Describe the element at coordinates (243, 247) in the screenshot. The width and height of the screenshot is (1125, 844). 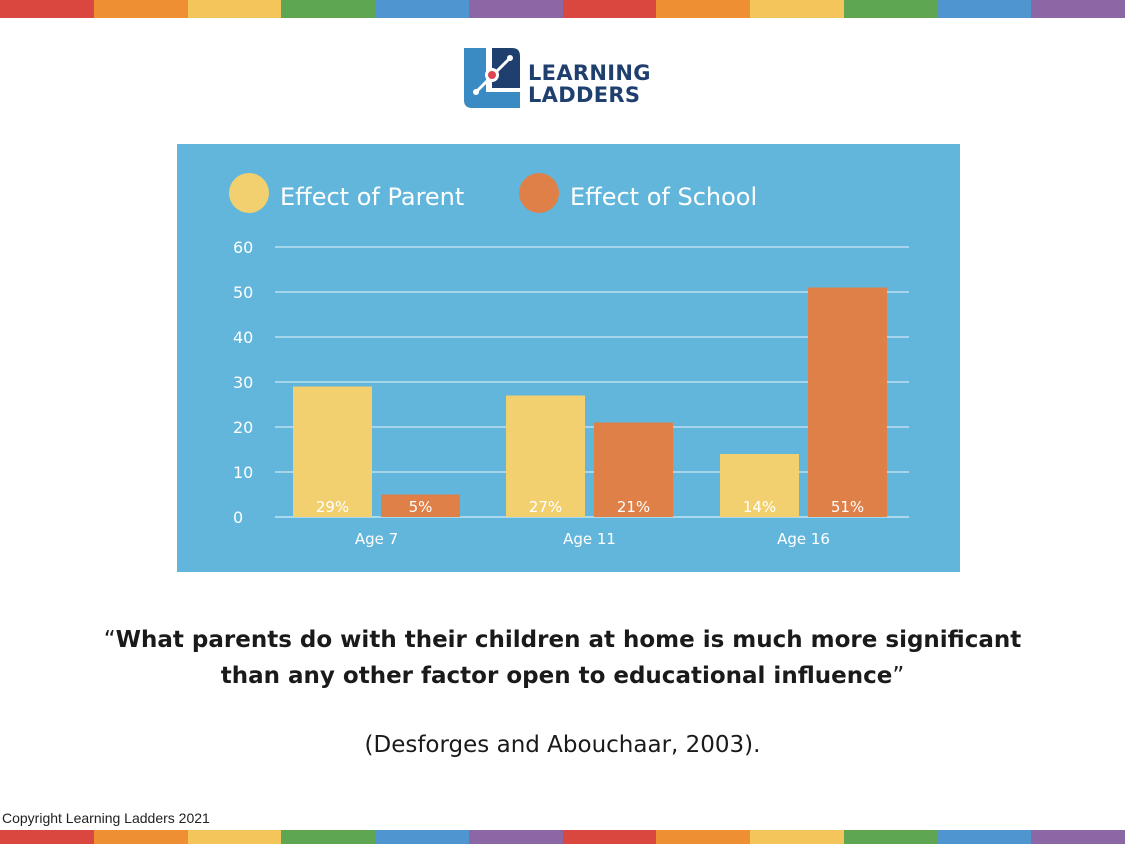
I see `y-tick-label: 60` at that location.